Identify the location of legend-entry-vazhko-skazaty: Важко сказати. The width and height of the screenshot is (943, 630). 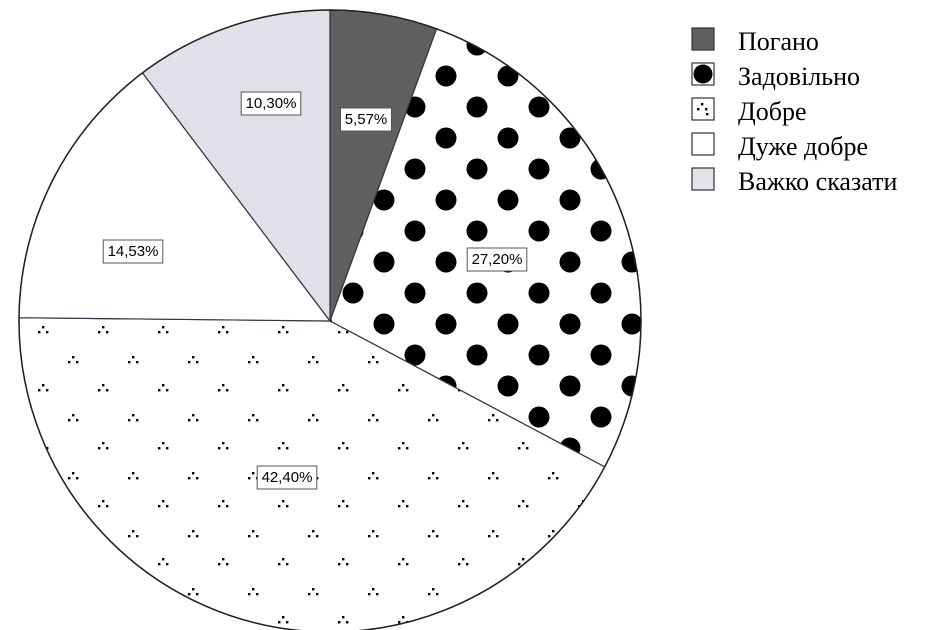
(794, 181).